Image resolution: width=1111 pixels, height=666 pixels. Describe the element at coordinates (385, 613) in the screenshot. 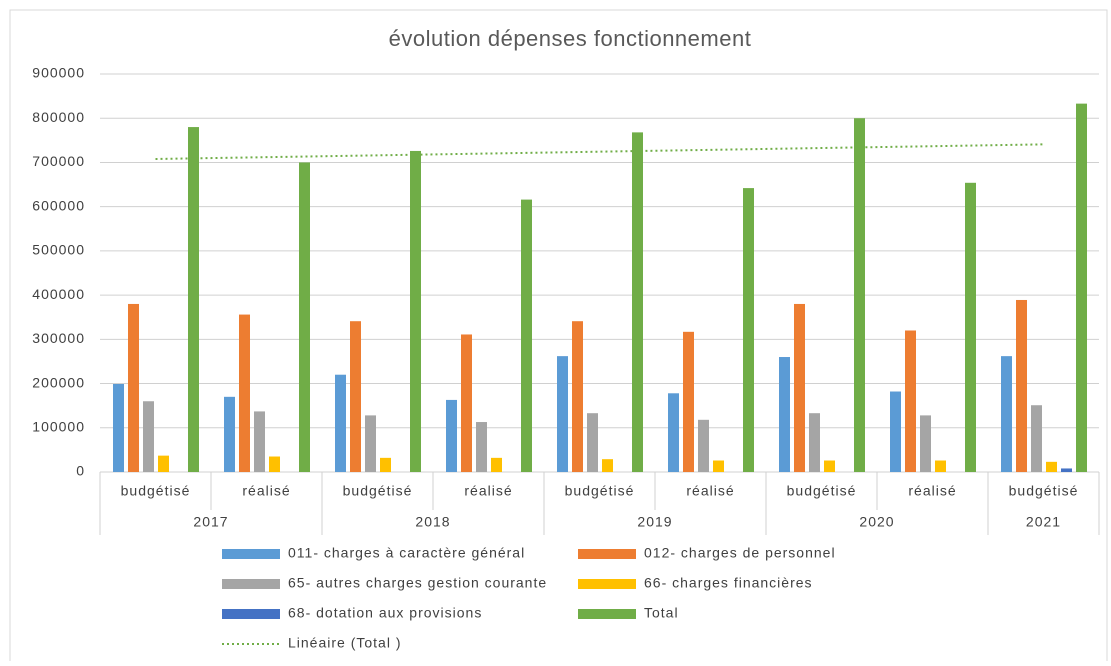

I see `legend-label: 68- dotation aux provisions` at that location.